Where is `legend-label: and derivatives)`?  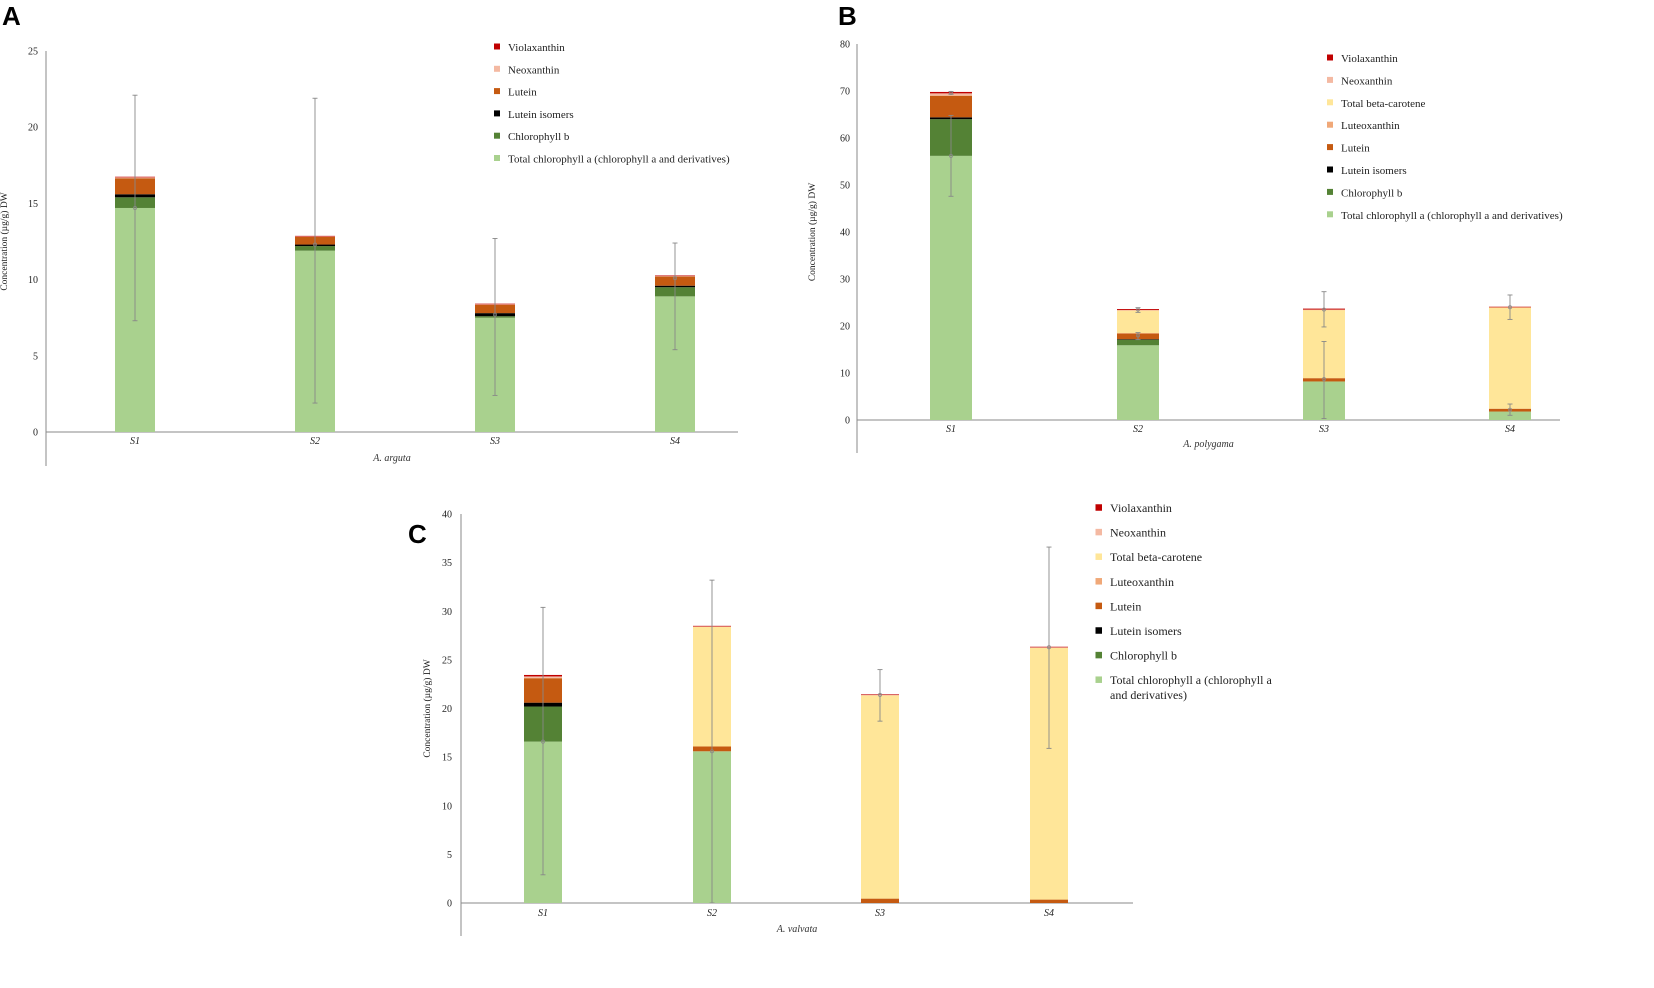 legend-label: and derivatives) is located at coordinates (1148, 695).